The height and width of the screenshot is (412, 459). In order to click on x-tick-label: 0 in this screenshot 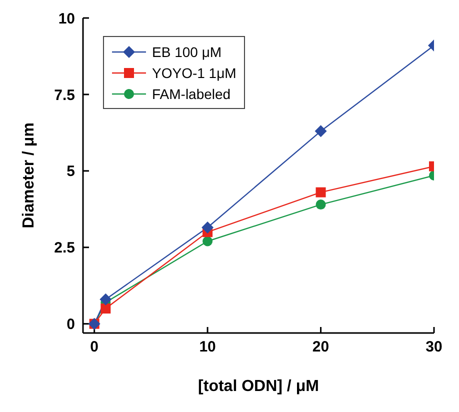, I will do `click(94, 347)`.